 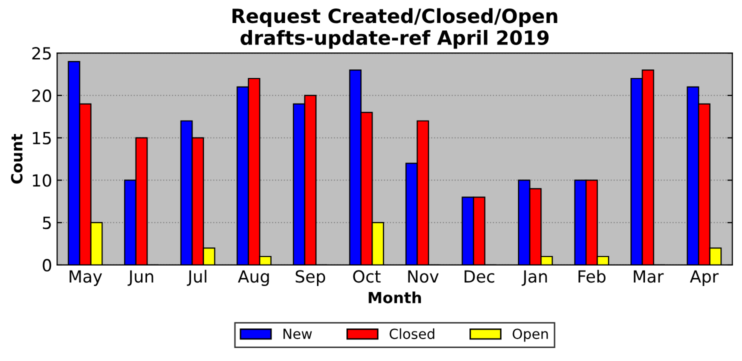 I want to click on y-tick-label: 5, so click(x=46, y=223).